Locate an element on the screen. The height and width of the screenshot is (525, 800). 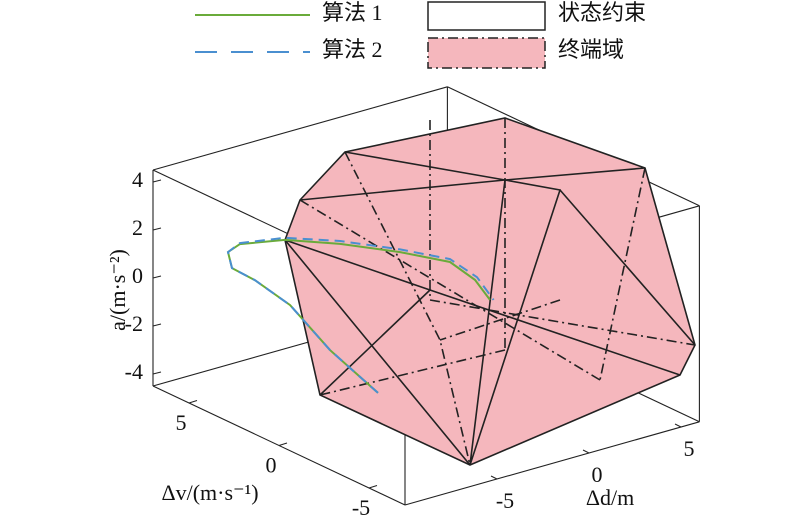
y-tick-label: -5 is located at coordinates (361, 507).